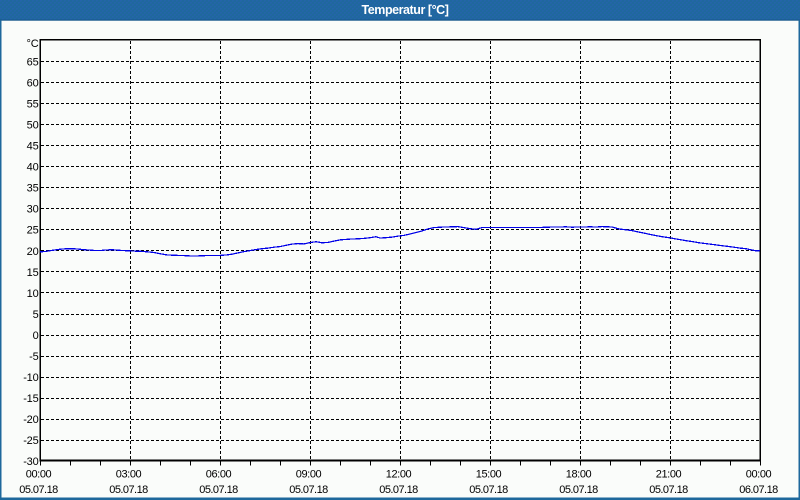 The height and width of the screenshot is (500, 800). What do you see at coordinates (219, 475) in the screenshot?
I see `svg-text: 06:00` at bounding box center [219, 475].